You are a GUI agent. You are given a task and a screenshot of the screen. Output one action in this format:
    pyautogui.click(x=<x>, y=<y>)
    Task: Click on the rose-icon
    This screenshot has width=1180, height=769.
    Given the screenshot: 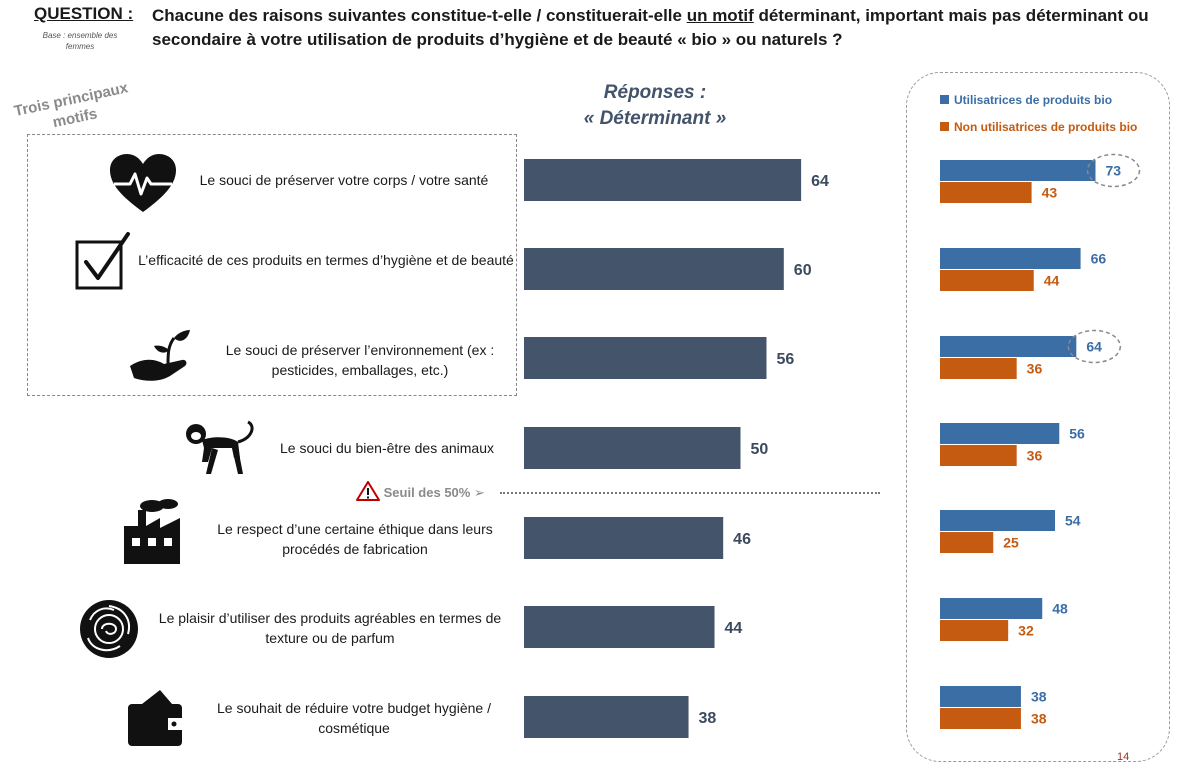 What is the action you would take?
    pyautogui.click(x=109, y=629)
    